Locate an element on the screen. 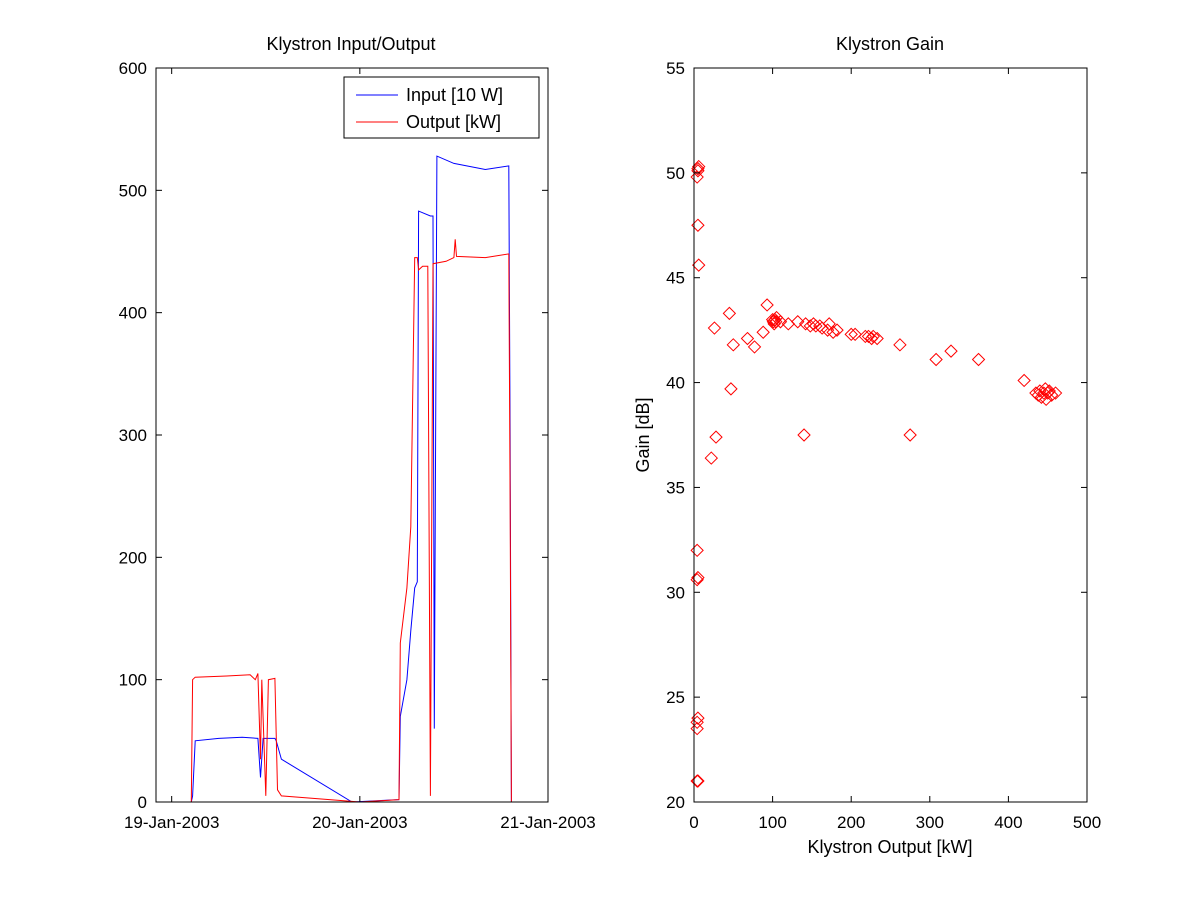 The image size is (1201, 901). chart-title: Klystron Gain is located at coordinates (890, 44).